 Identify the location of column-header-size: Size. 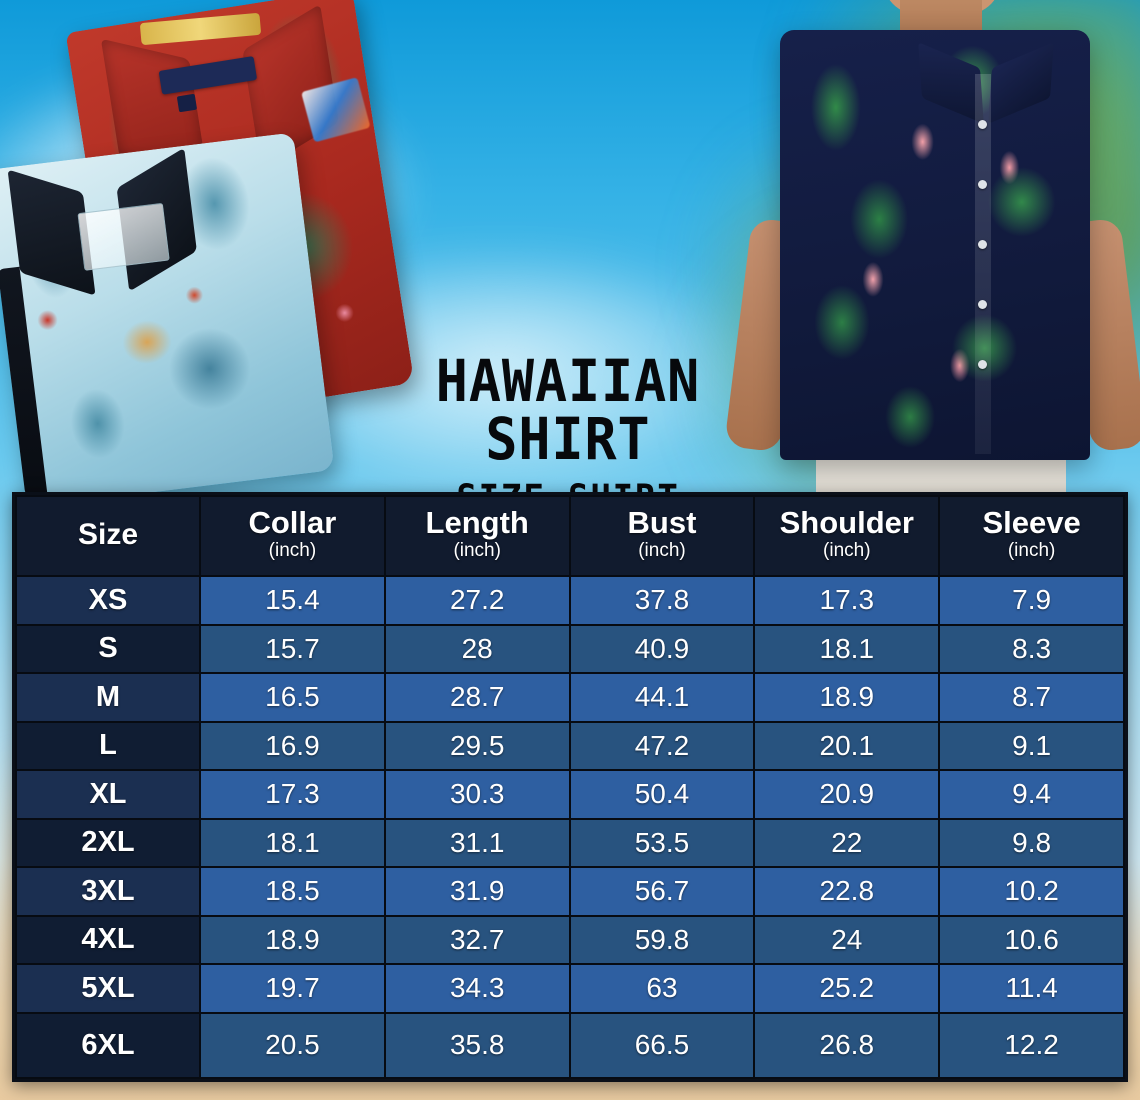
(108, 536).